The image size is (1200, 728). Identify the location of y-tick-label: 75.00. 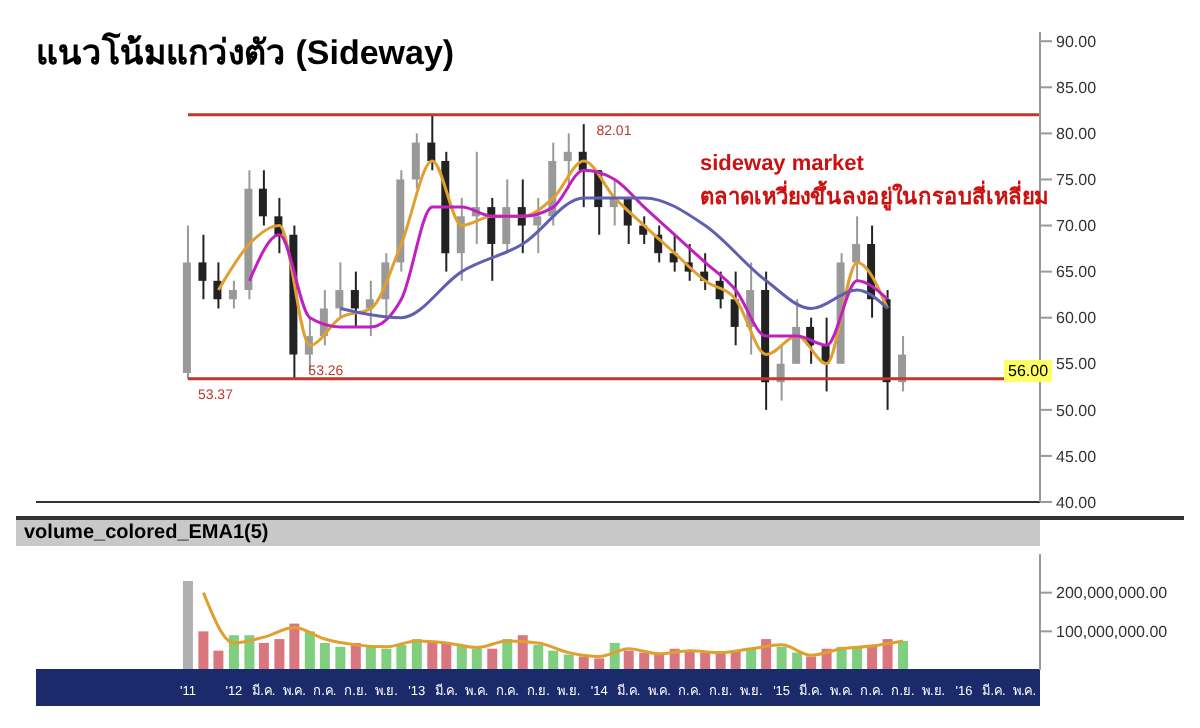
(1077, 180).